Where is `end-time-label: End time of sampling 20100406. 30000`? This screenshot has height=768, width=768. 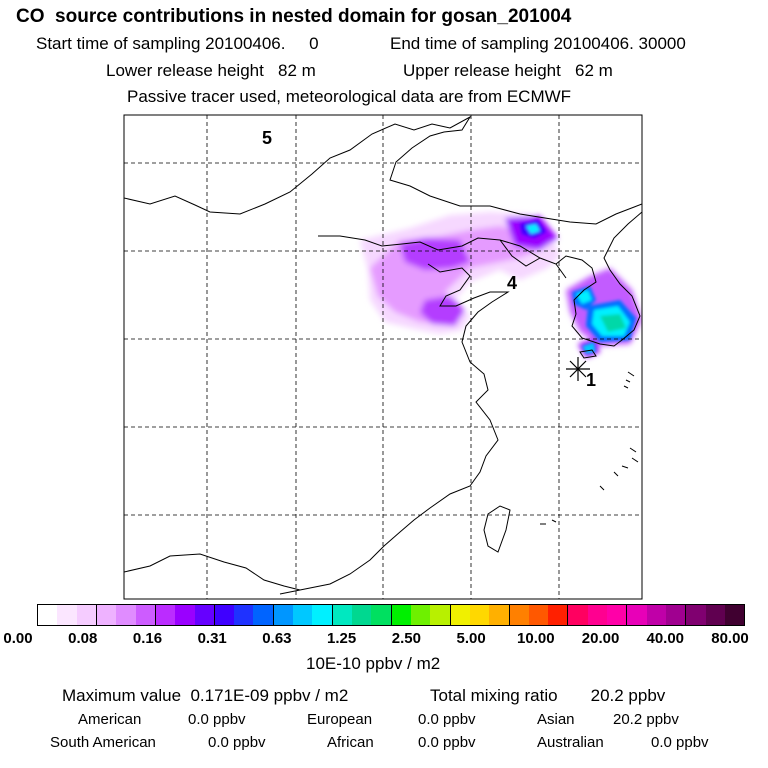
end-time-label: End time of sampling 20100406. 30000 is located at coordinates (538, 43).